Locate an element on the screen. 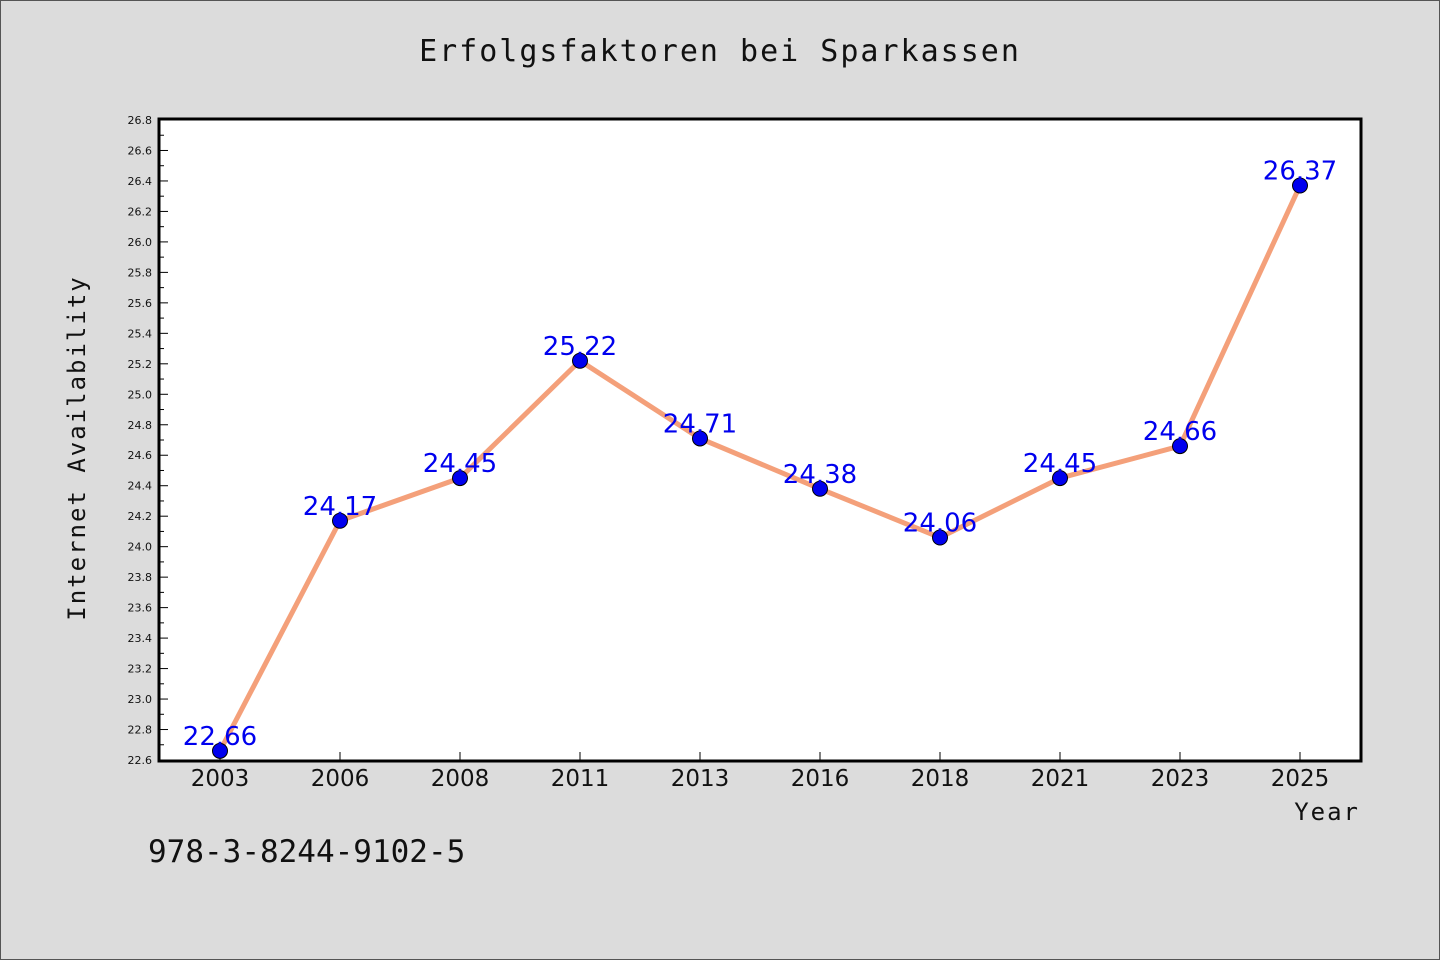  y-tick-label: 22.8 is located at coordinates (140, 730).